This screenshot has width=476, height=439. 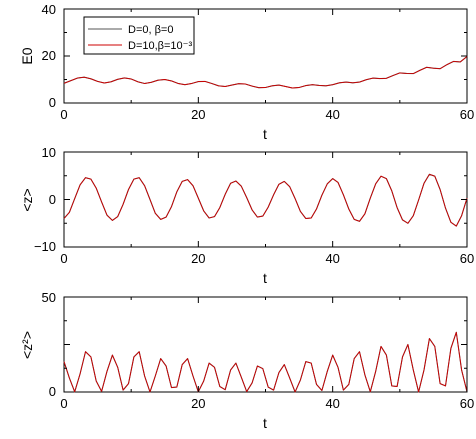 I want to click on panel-energy-ytick-label: 40, so click(x=49, y=9).